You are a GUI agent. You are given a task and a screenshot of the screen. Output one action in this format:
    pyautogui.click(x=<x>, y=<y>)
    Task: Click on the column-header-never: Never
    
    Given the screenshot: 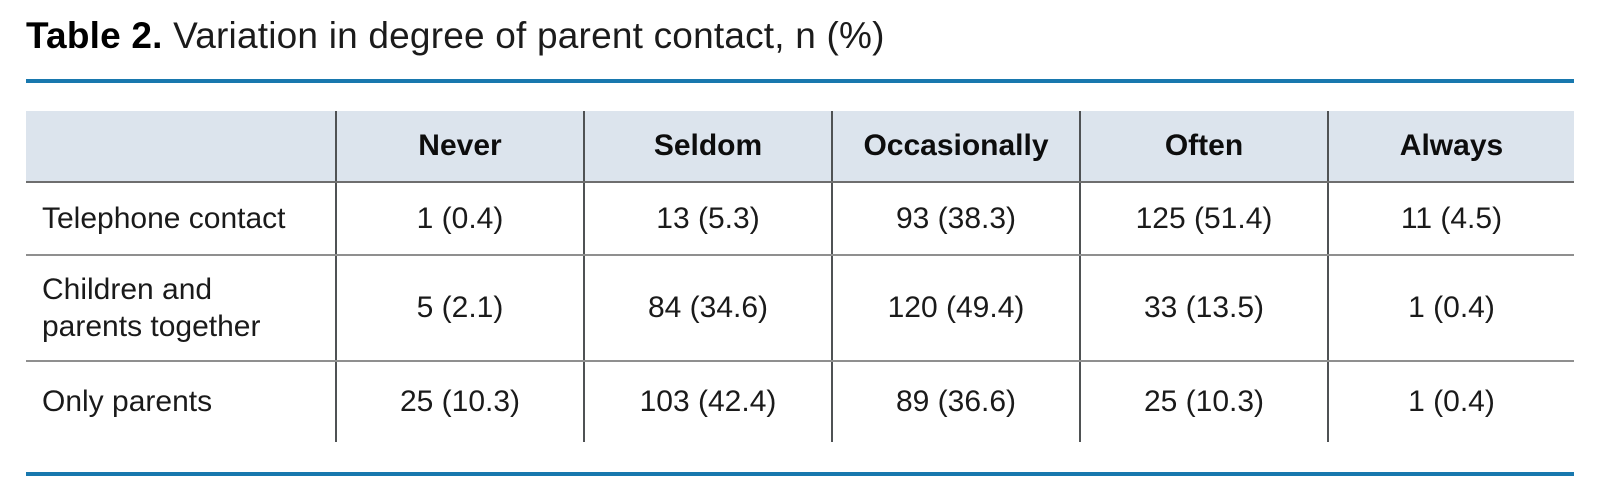 What is the action you would take?
    pyautogui.click(x=460, y=147)
    